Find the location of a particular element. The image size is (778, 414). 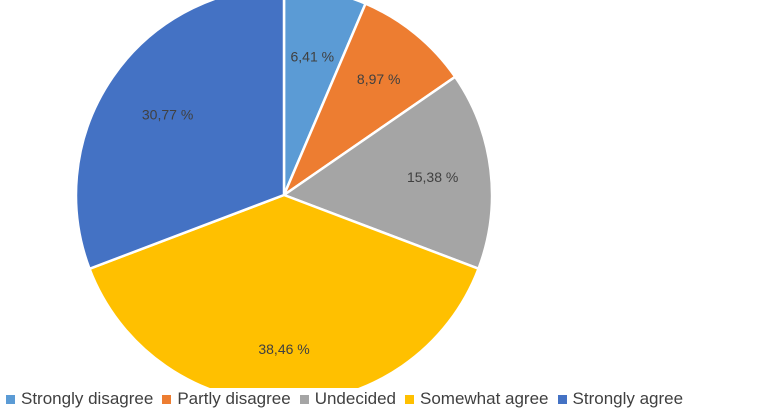

legend-item-undecided: Undecided is located at coordinates (347, 399).